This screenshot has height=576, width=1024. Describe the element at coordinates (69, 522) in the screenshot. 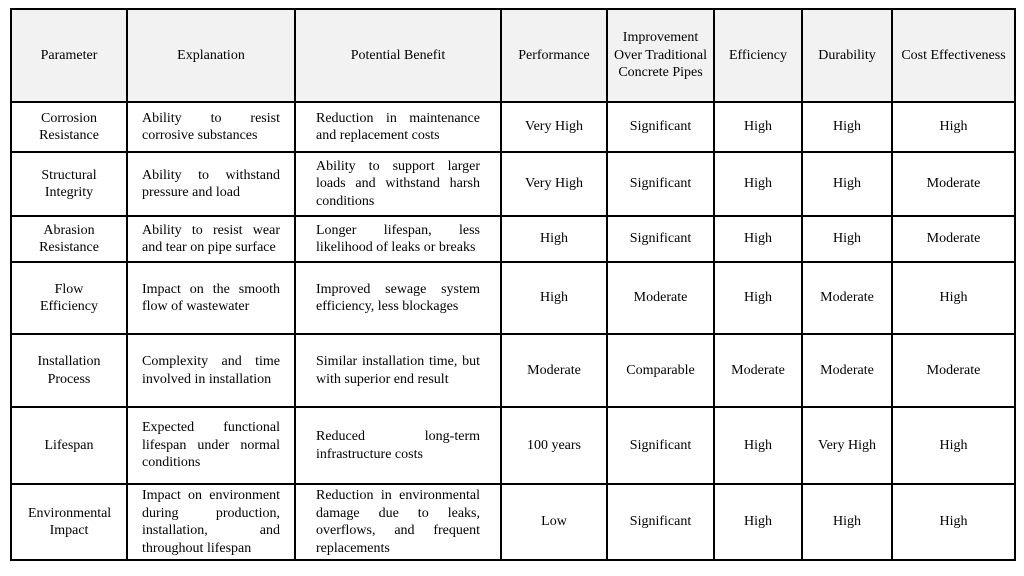

I see `cell-parameter: Environmental Impact` at that location.